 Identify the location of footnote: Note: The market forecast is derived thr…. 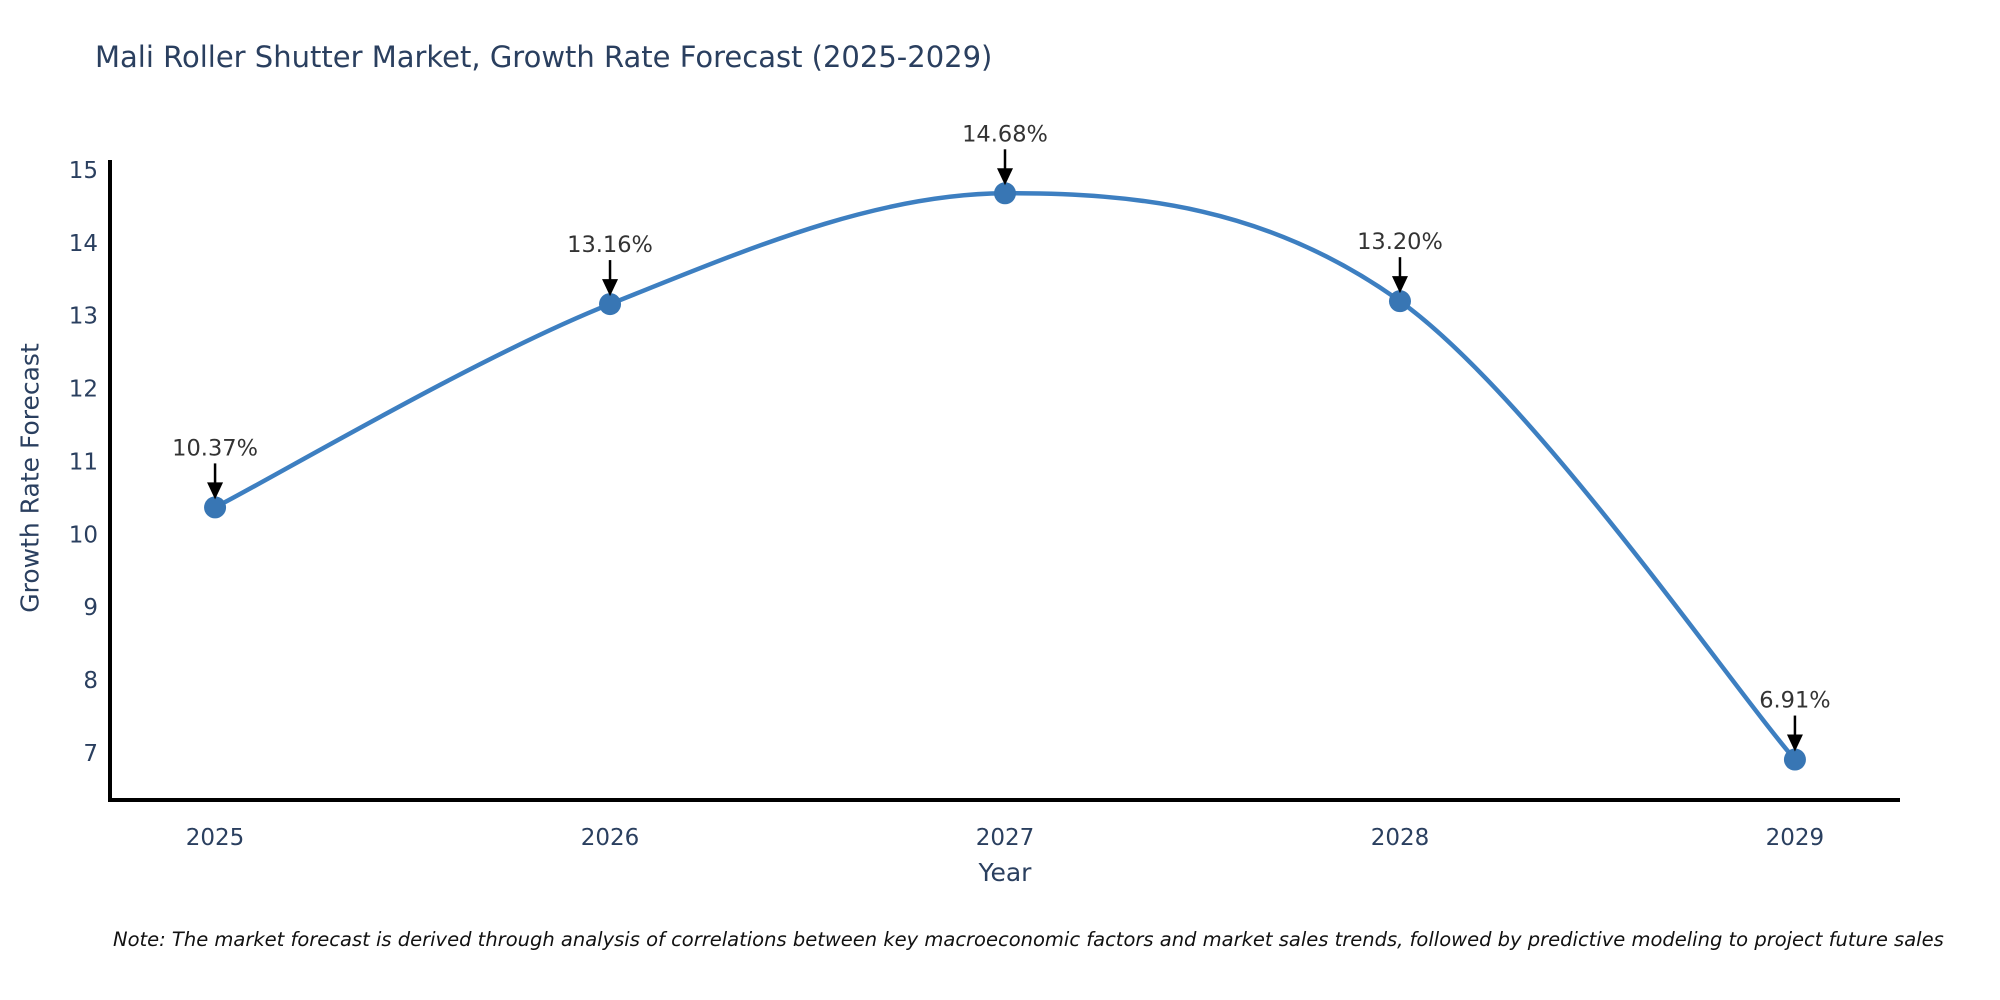
(1028, 939).